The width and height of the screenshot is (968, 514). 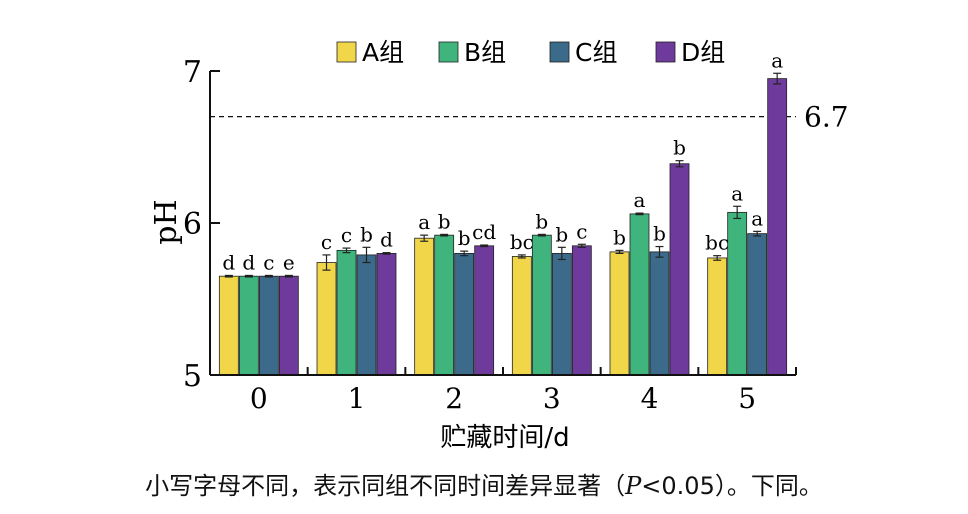 What do you see at coordinates (192, 224) in the screenshot?
I see `y-tick-label: 6` at bounding box center [192, 224].